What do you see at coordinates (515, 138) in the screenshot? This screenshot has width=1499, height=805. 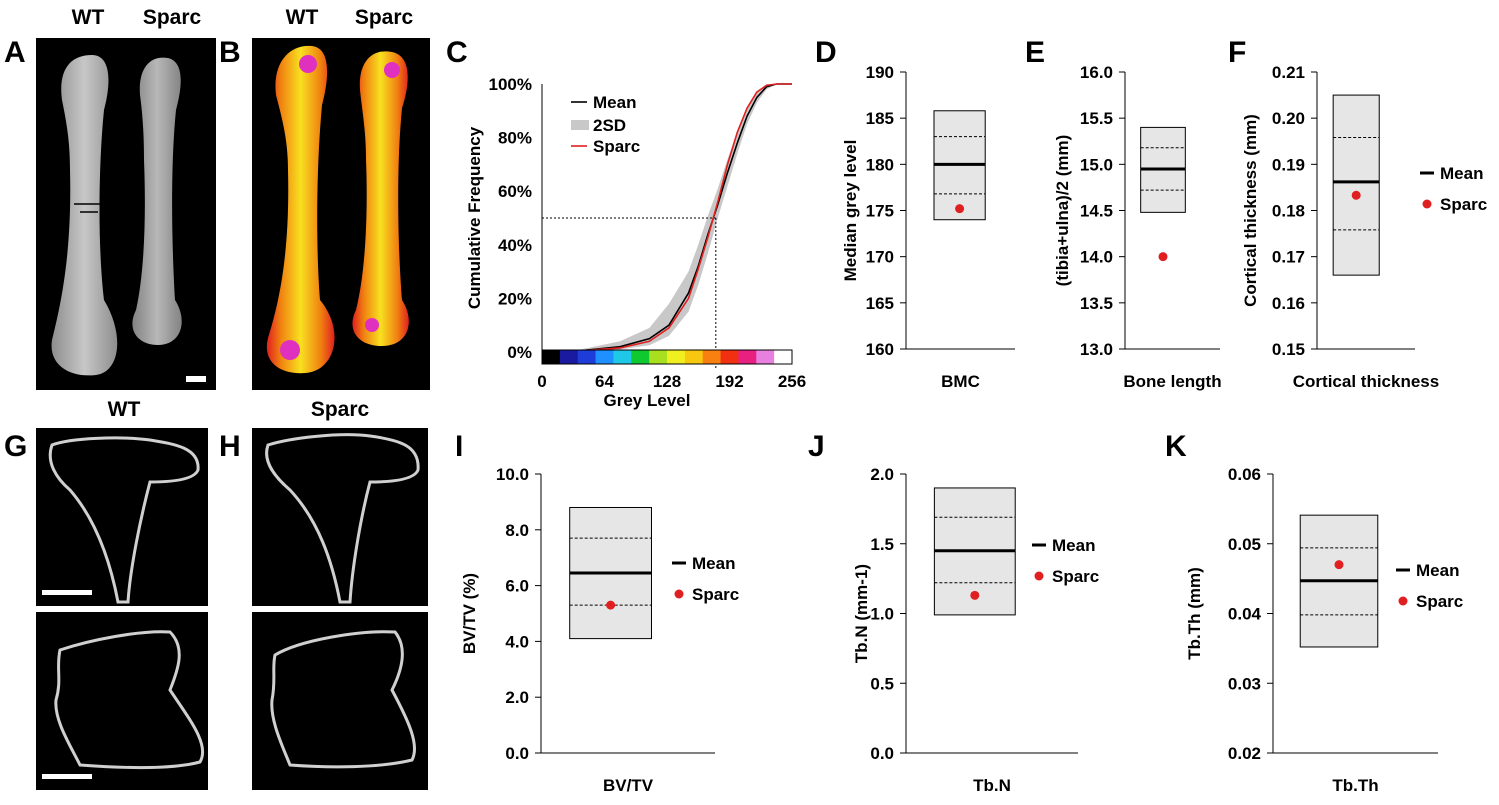 I see `chart-c-y-tick: 80%` at bounding box center [515, 138].